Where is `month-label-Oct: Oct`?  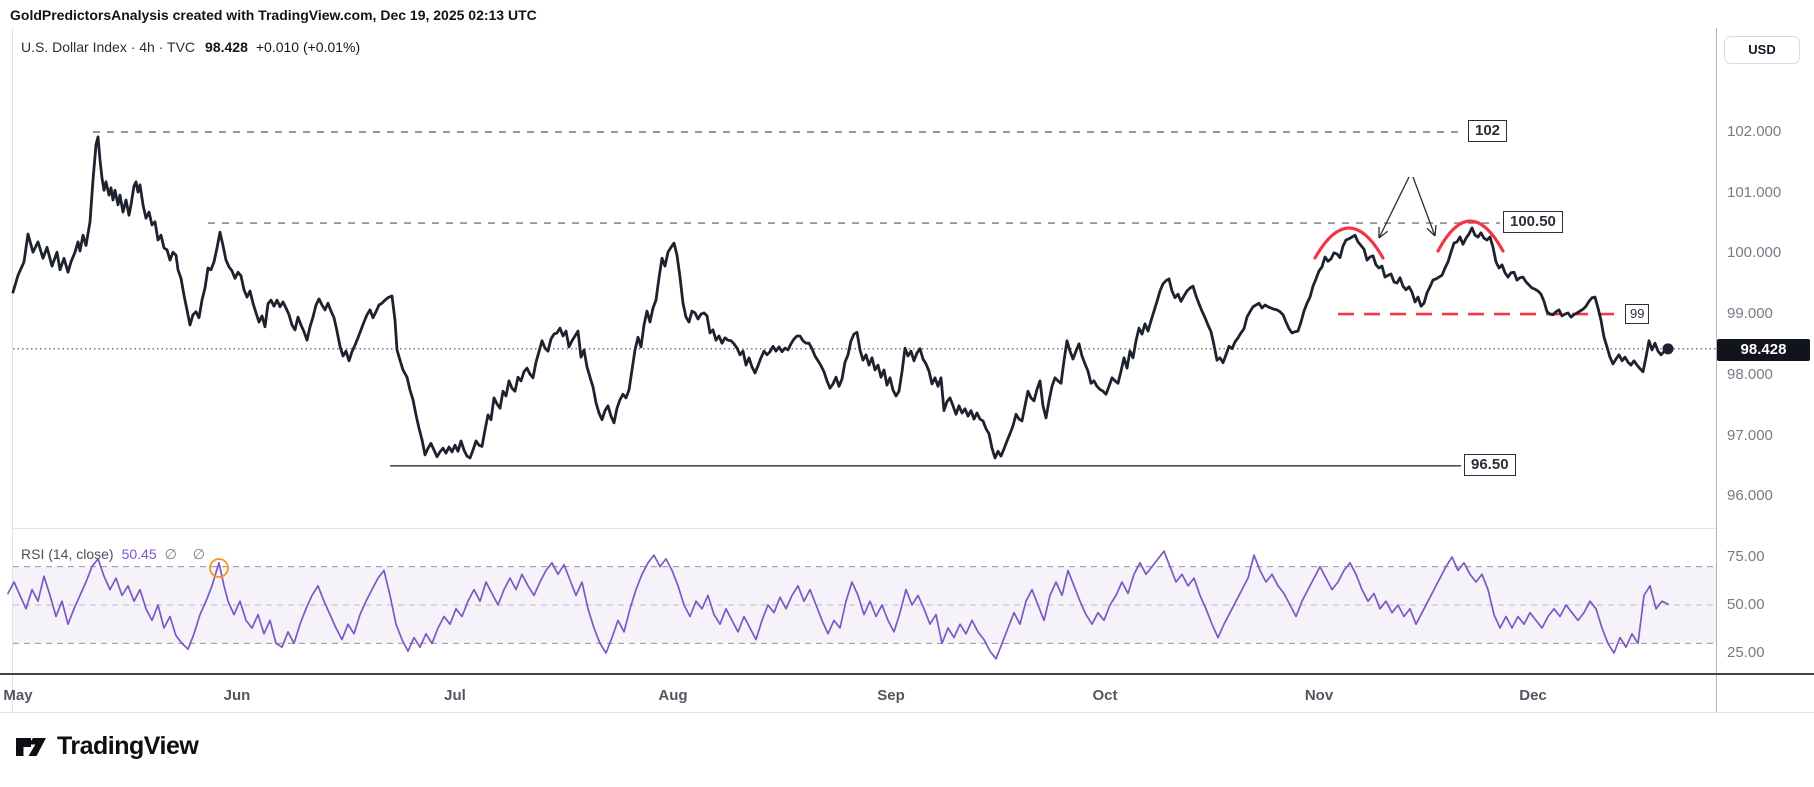
month-label-Oct: Oct is located at coordinates (1105, 695).